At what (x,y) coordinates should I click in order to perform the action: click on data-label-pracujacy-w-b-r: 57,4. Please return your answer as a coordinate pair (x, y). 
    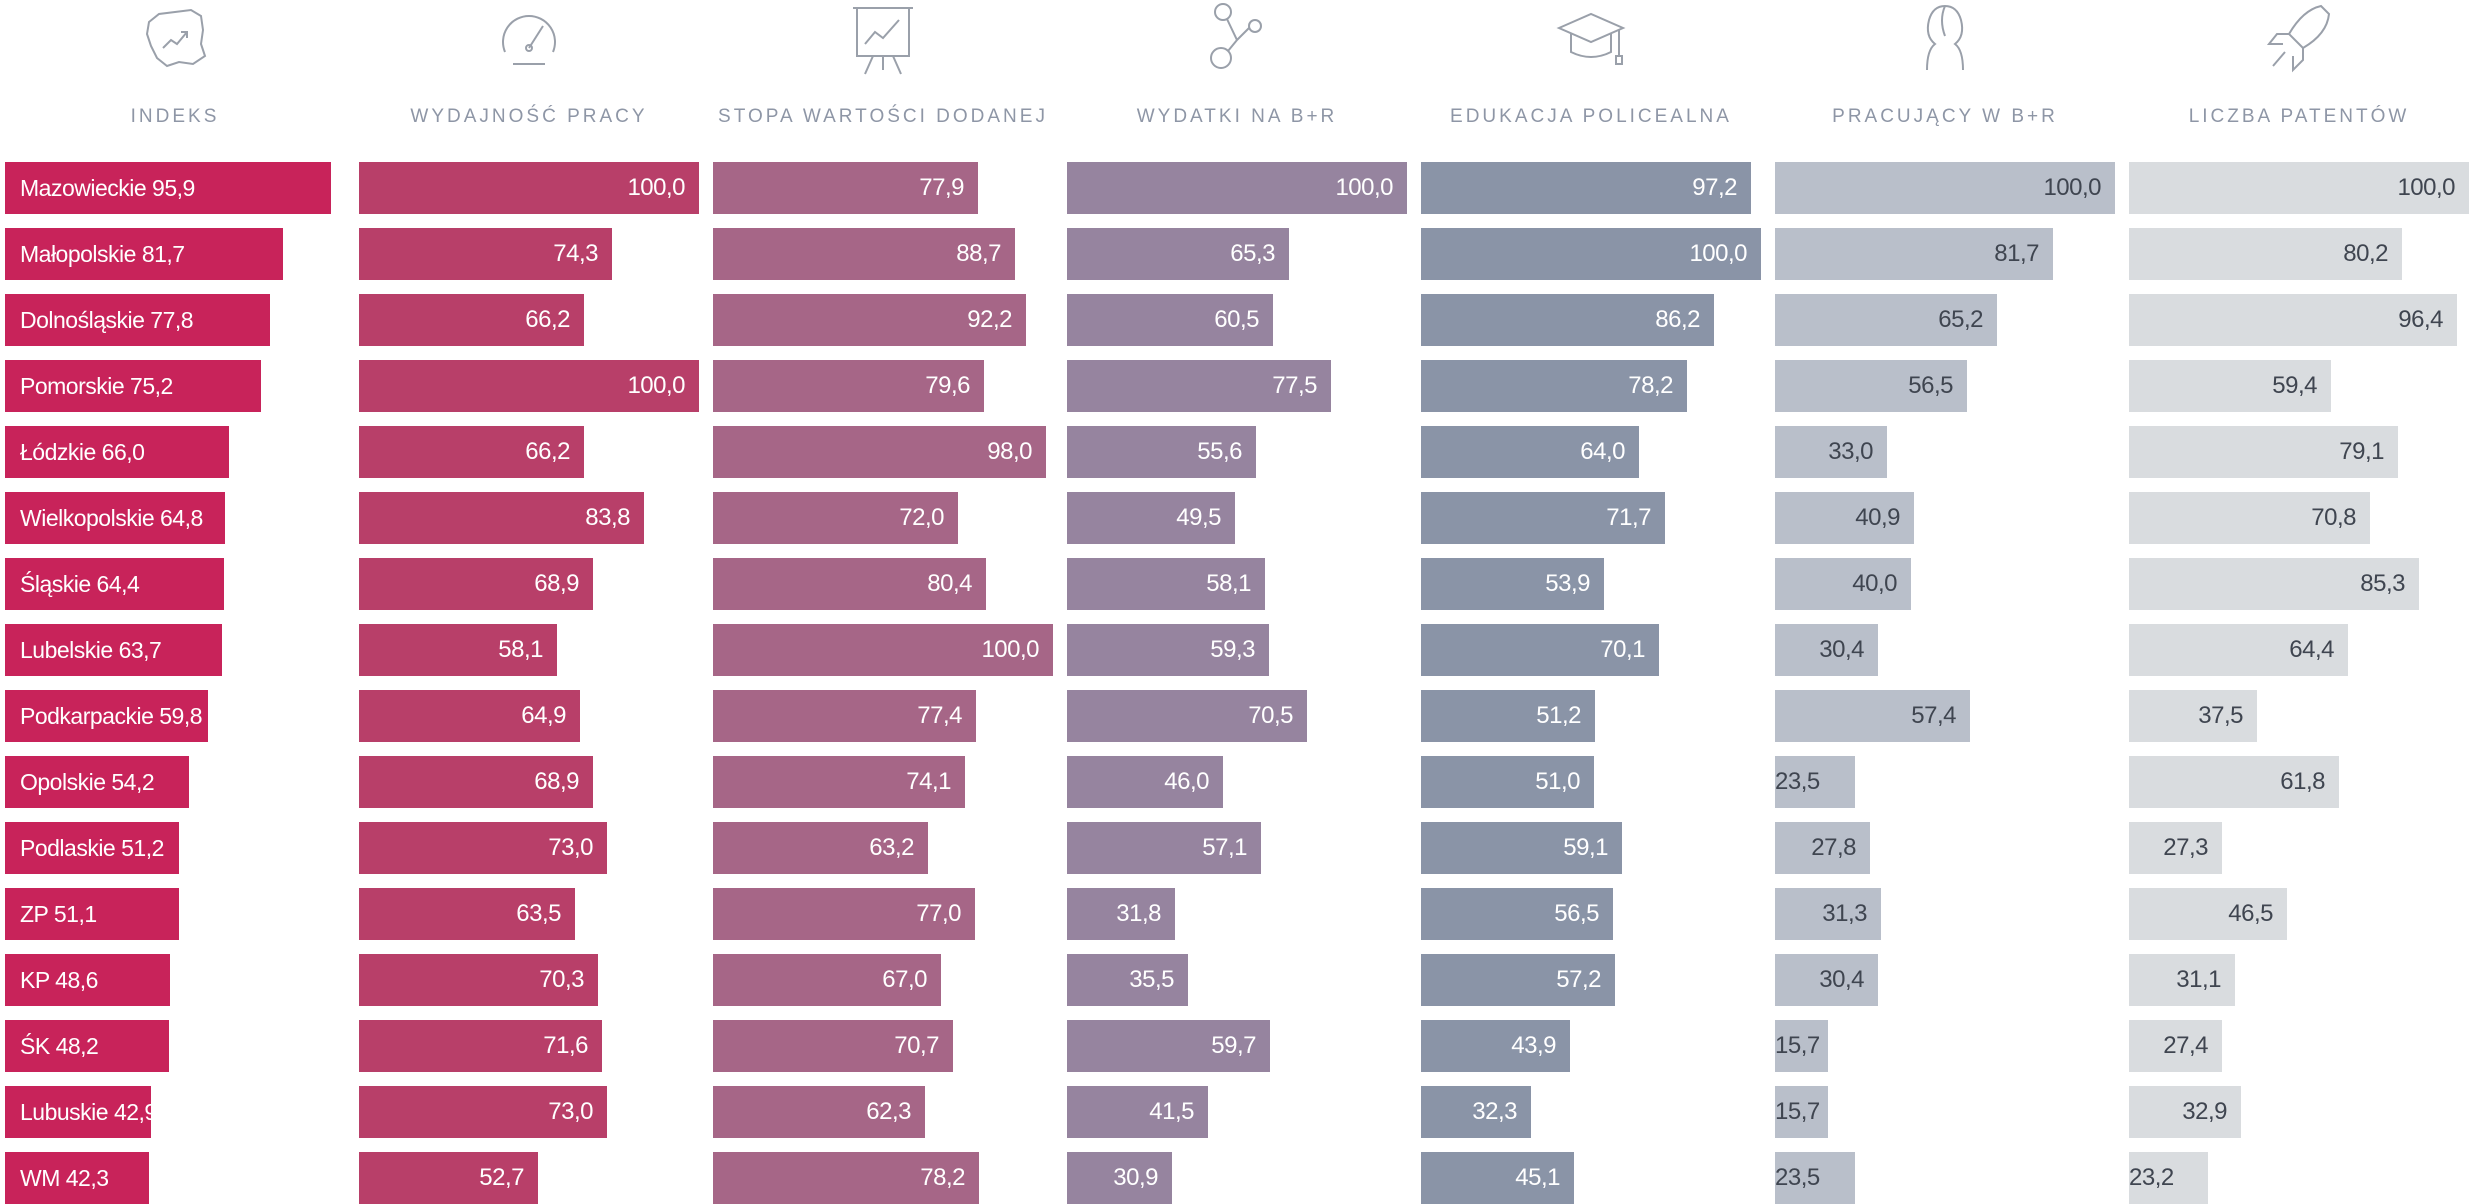
    Looking at the image, I should click on (1933, 715).